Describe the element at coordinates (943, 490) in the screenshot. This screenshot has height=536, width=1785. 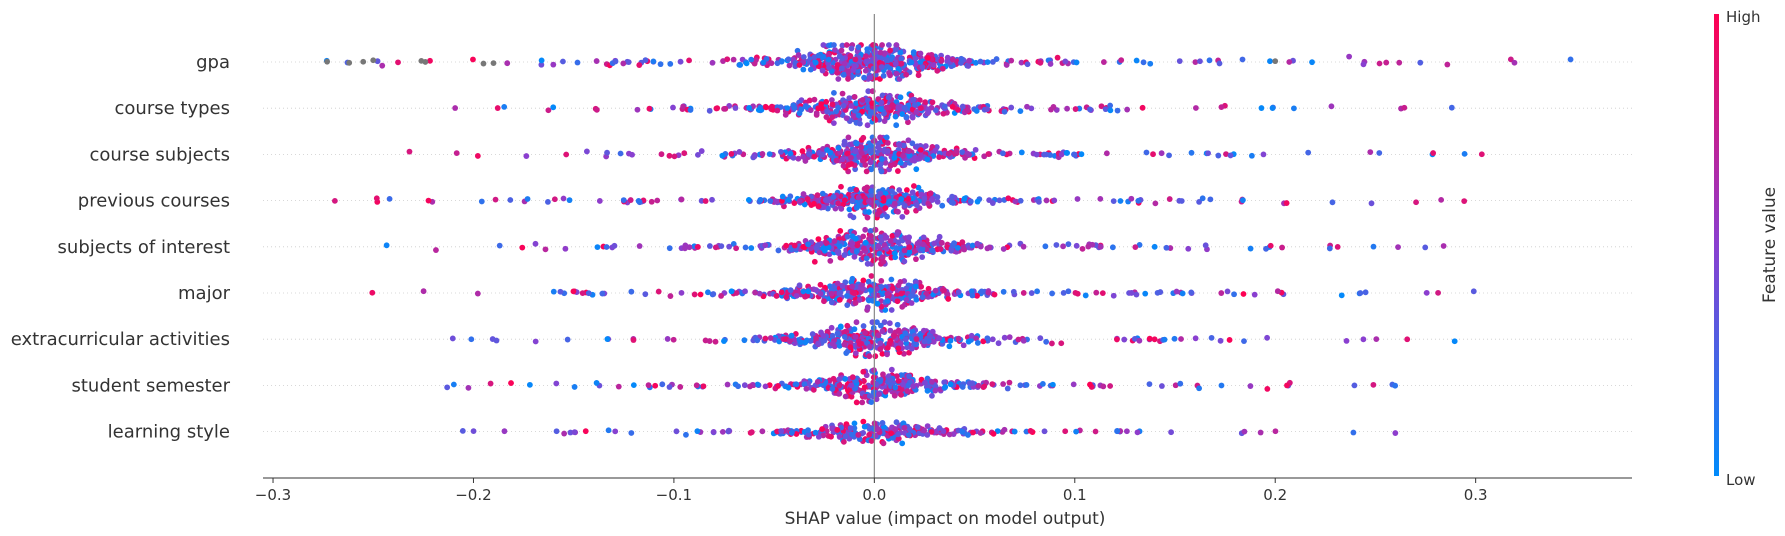
I see `x-axis: −0.3 −0.2 −0.1 0.0 0.1 0.2 0.3` at that location.